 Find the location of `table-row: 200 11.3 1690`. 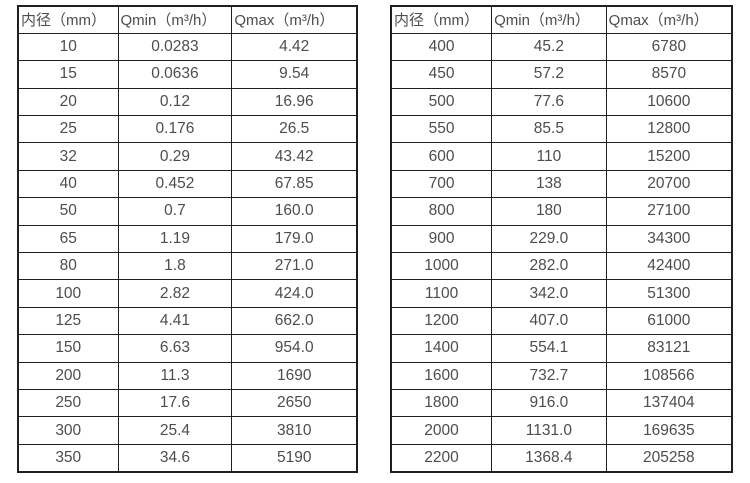

table-row: 200 11.3 1690 is located at coordinates (187, 375).